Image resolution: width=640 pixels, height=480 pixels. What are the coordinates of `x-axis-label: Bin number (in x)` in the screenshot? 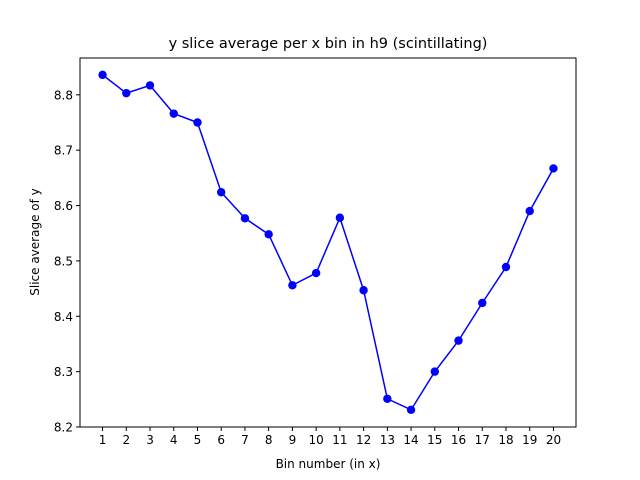 It's located at (328, 464).